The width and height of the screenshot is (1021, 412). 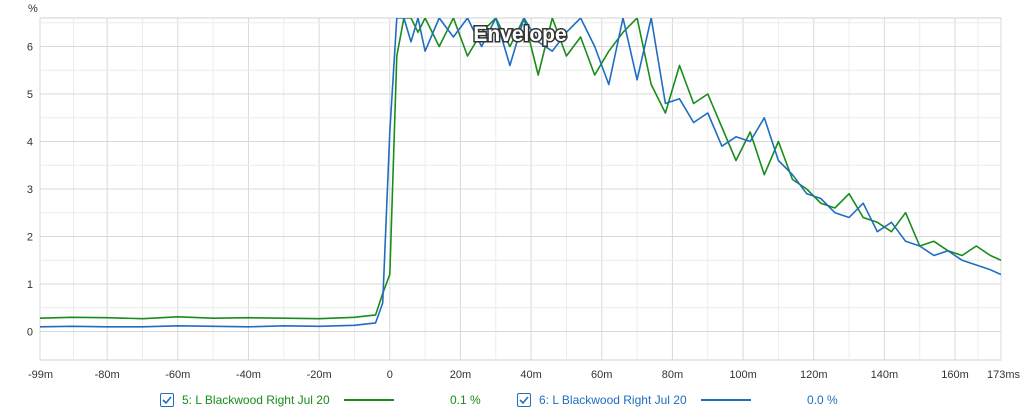 What do you see at coordinates (822, 400) in the screenshot?
I see `legend-value-series-6: 0.0 %` at bounding box center [822, 400].